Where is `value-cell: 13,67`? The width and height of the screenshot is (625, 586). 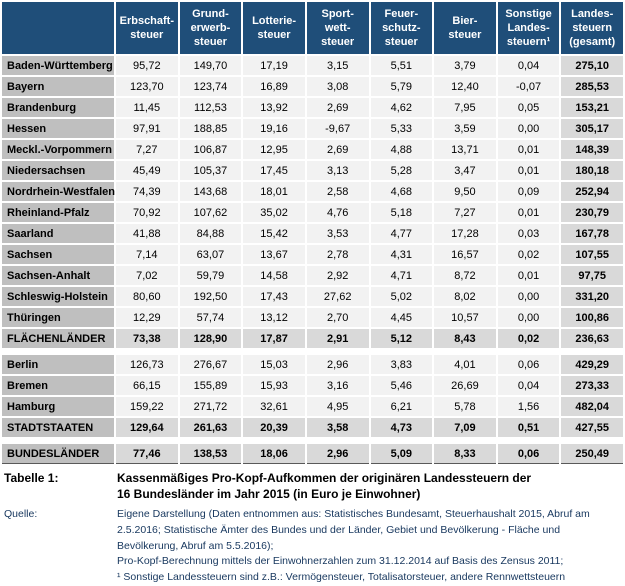
value-cell: 13,67 is located at coordinates (274, 254).